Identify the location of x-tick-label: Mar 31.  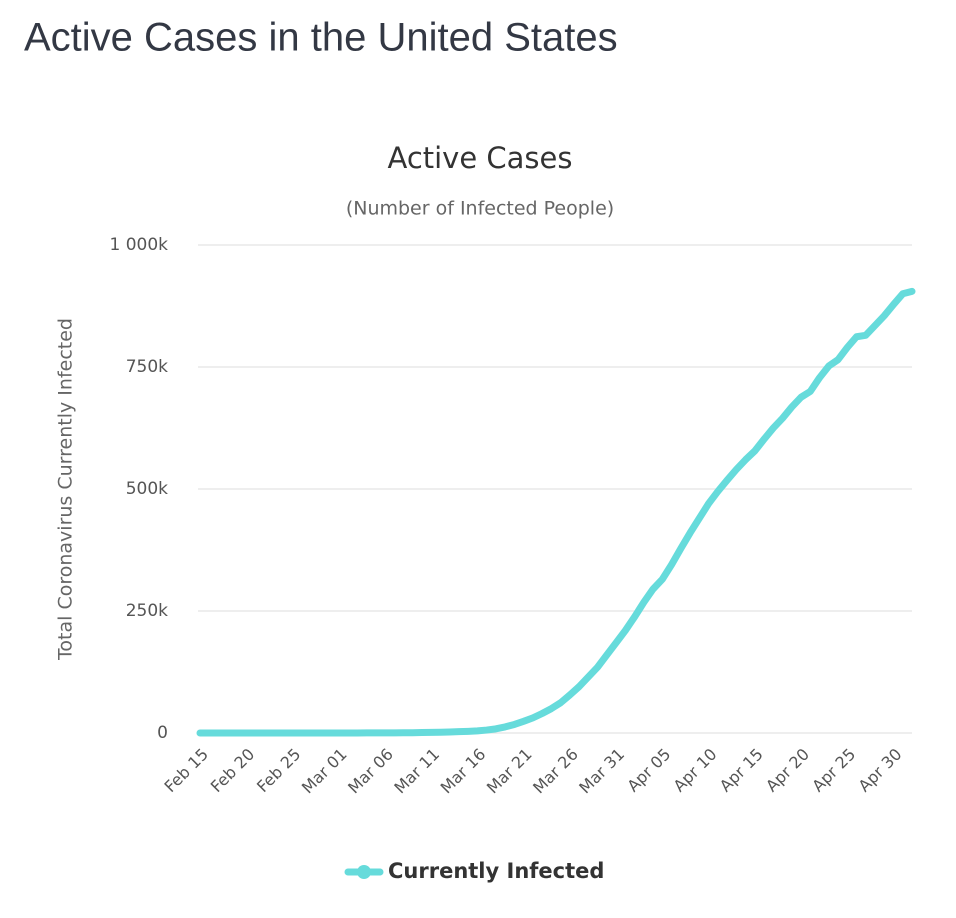
(601, 771).